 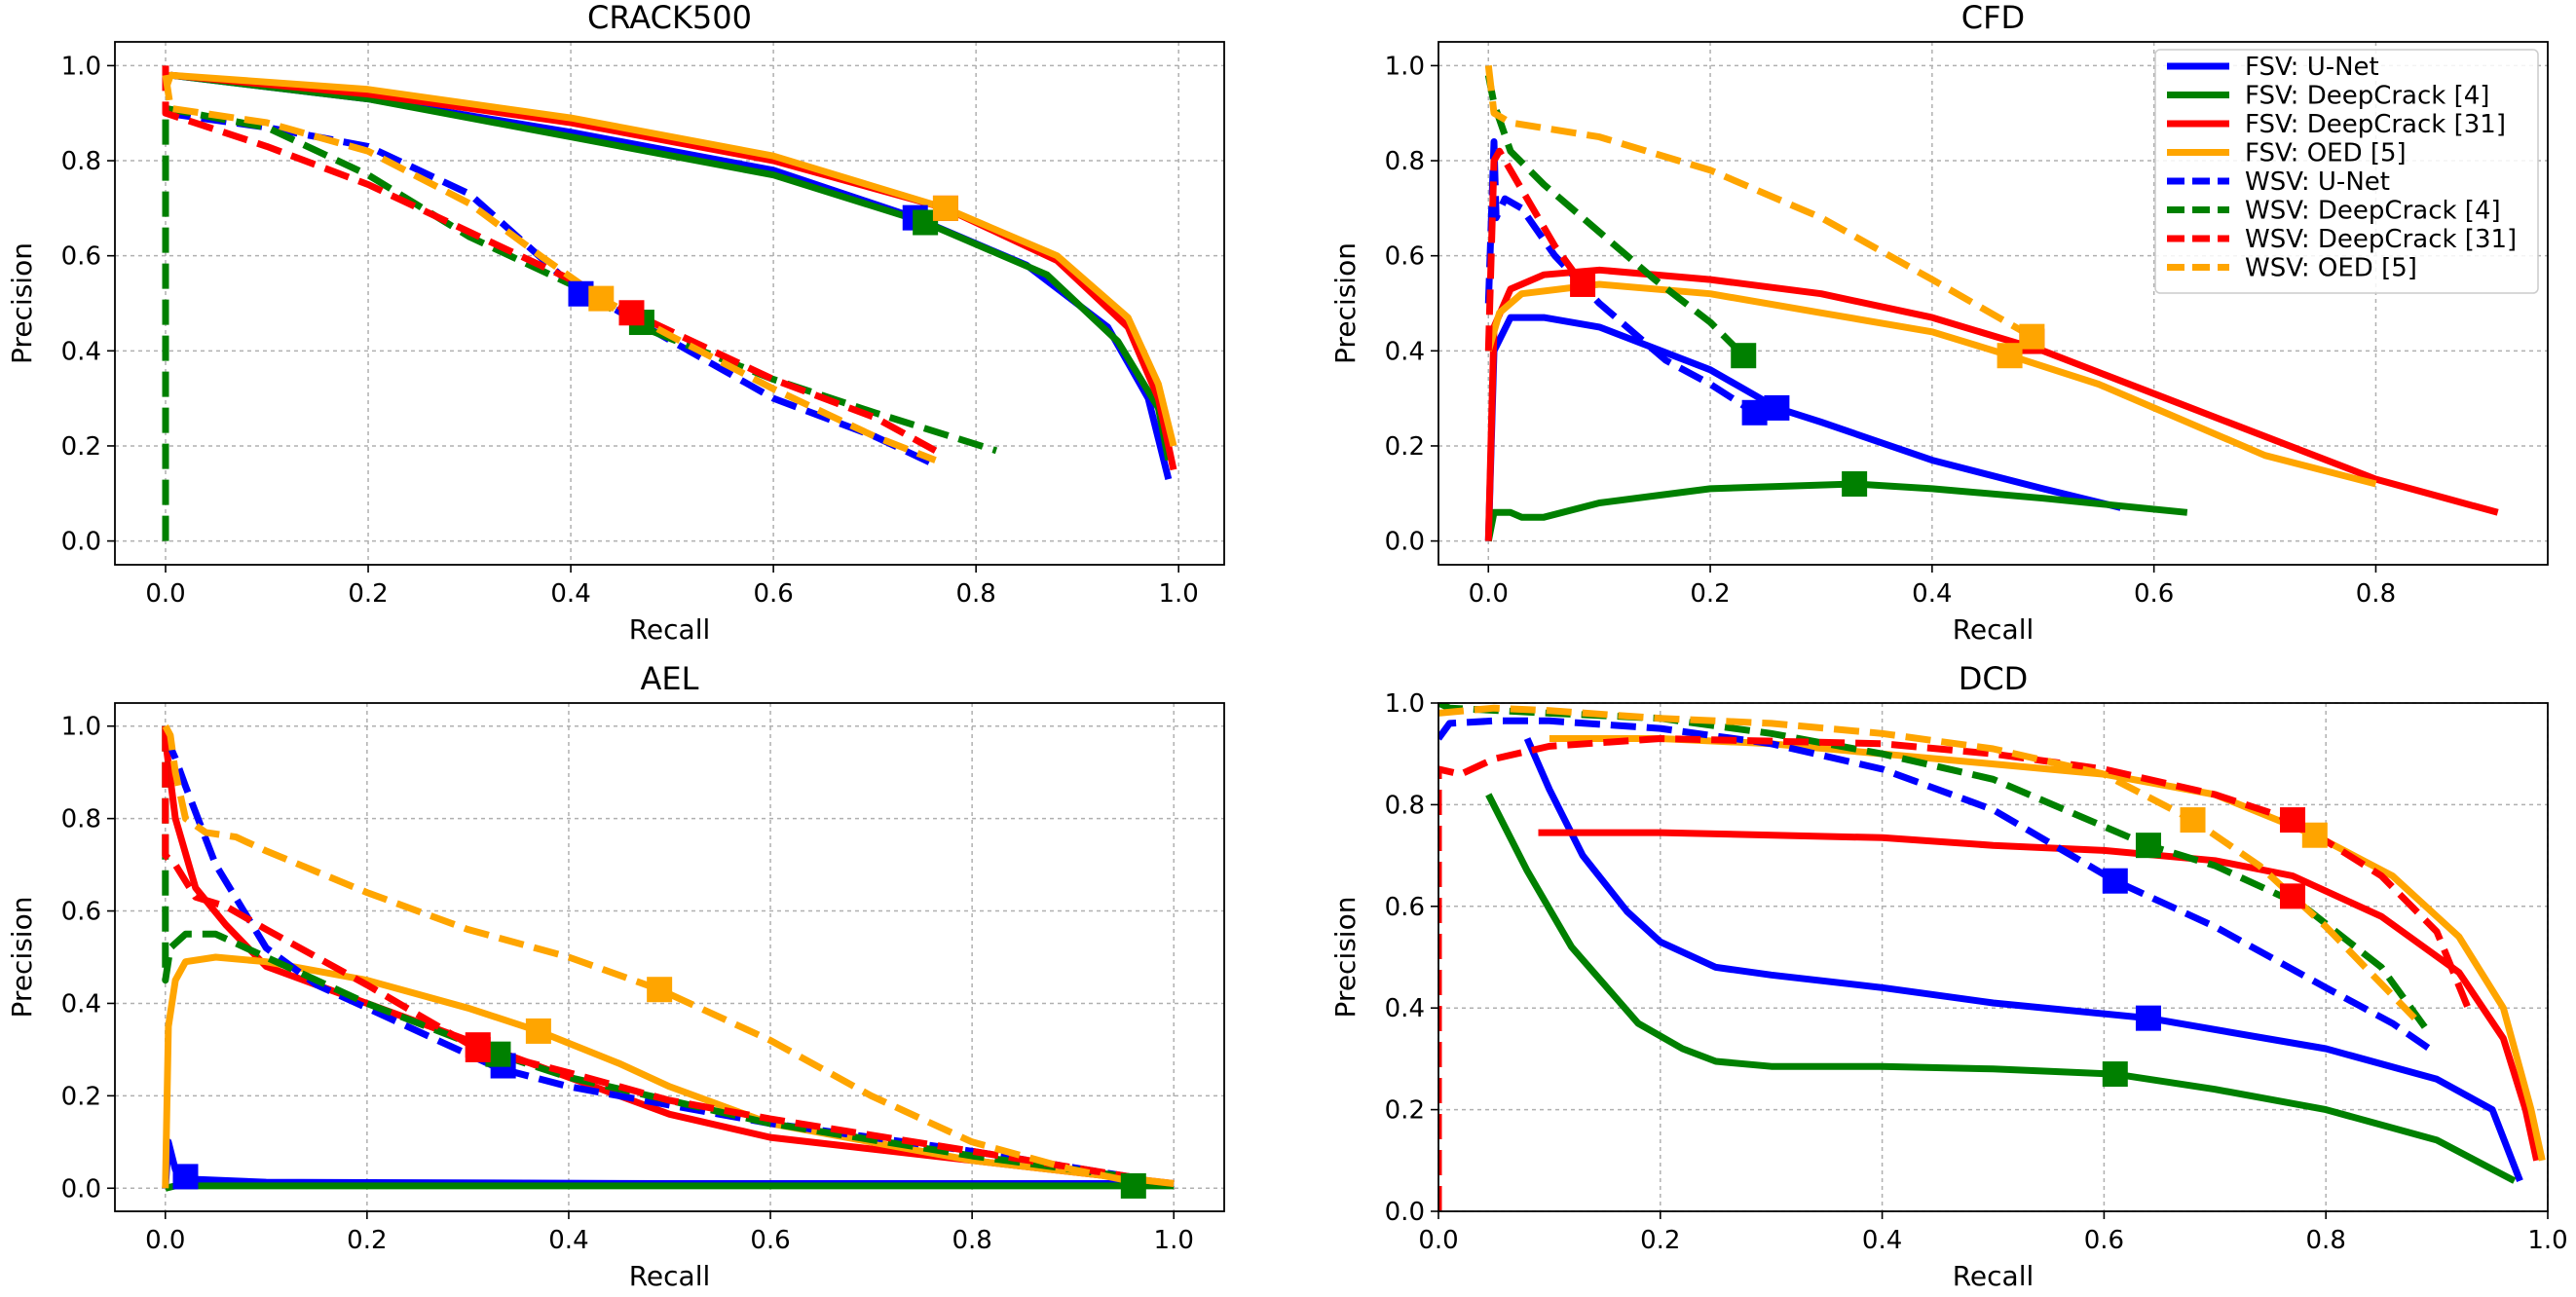 What do you see at coordinates (1993, 18) in the screenshot?
I see `chart-title: CFD` at bounding box center [1993, 18].